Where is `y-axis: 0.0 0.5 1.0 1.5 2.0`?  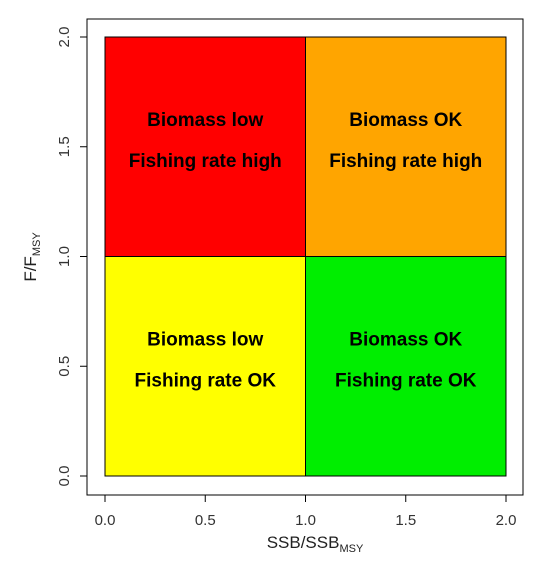
y-axis: 0.0 0.5 1.0 1.5 2.0 is located at coordinates (72, 257).